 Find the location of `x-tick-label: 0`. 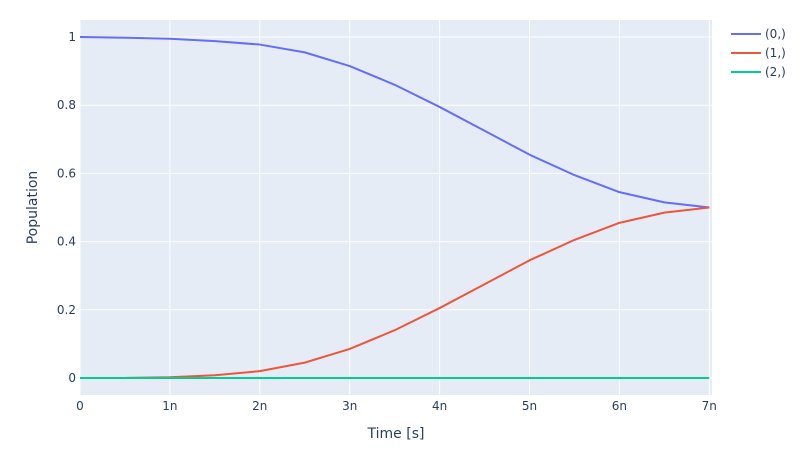

x-tick-label: 0 is located at coordinates (80, 406).